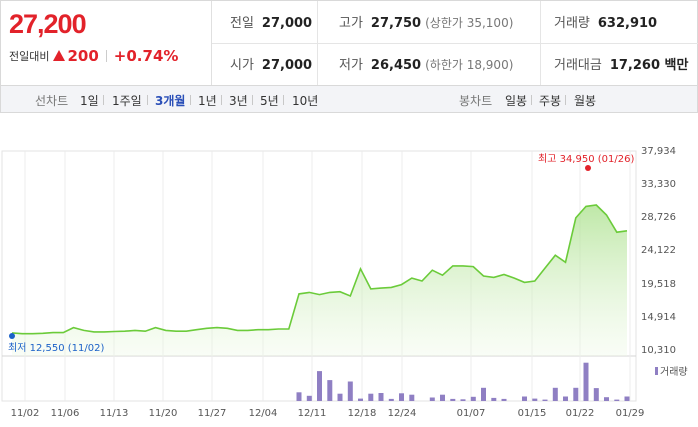 This screenshot has width=698, height=427. What do you see at coordinates (578, 65) in the screenshot?
I see `trade-amount-label: 거래대금` at bounding box center [578, 65].